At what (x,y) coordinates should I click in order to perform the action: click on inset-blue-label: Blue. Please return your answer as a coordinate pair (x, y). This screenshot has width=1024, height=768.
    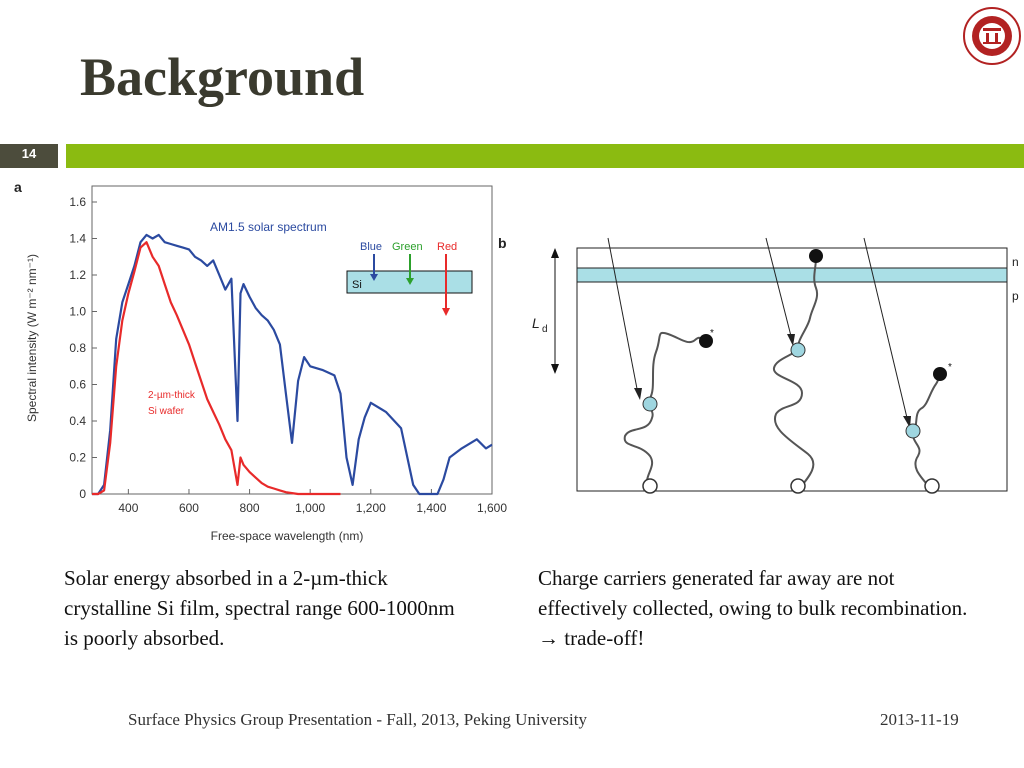
    Looking at the image, I should click on (371, 247).